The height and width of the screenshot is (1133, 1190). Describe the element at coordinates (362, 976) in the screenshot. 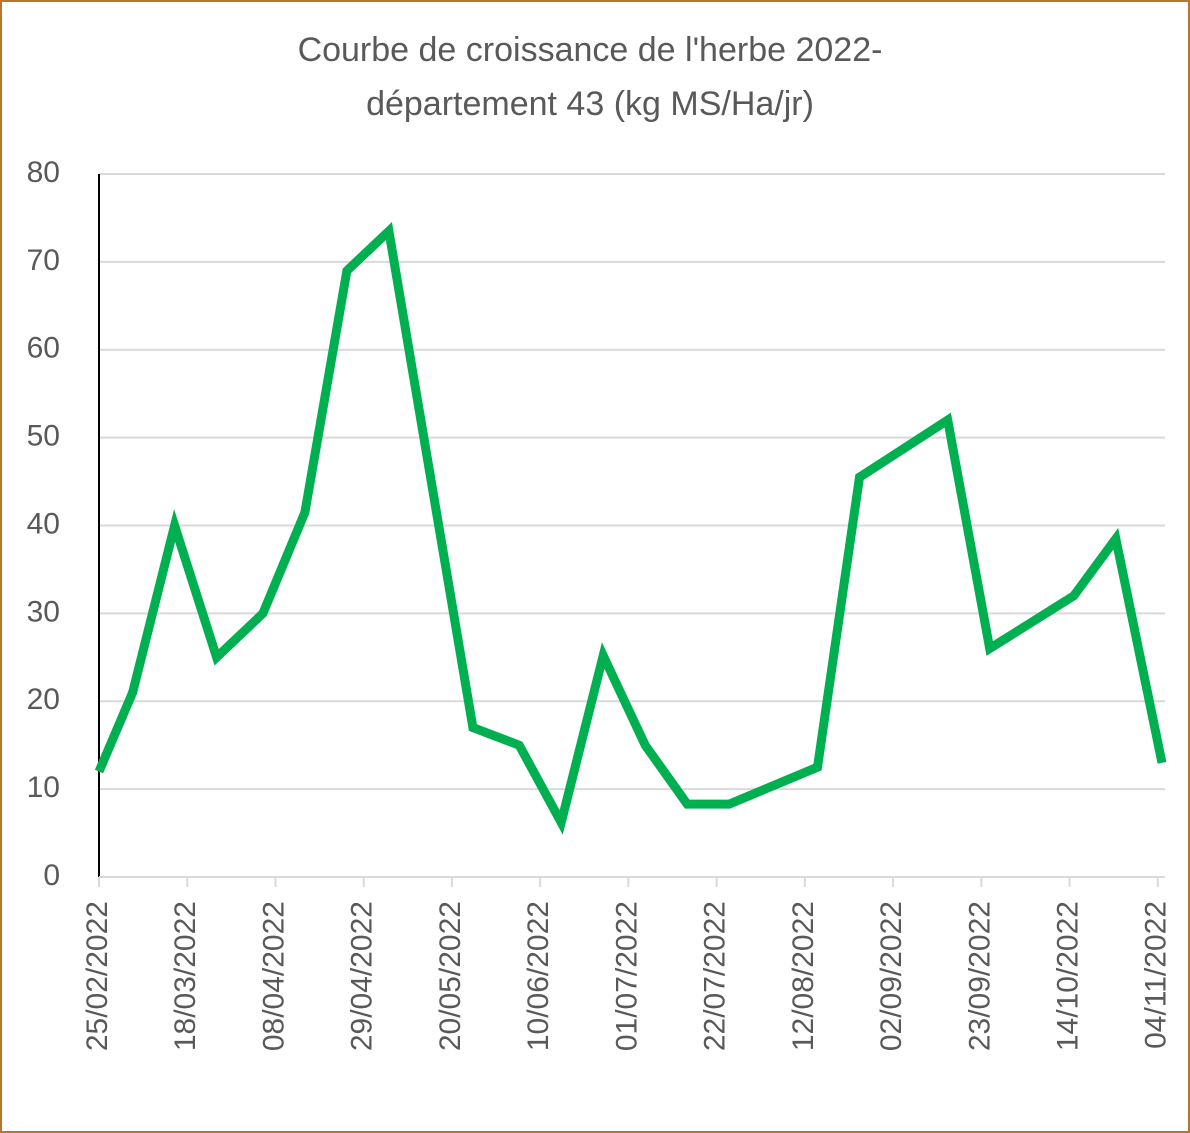

I see `x-tick-label: 29/04/2022` at that location.